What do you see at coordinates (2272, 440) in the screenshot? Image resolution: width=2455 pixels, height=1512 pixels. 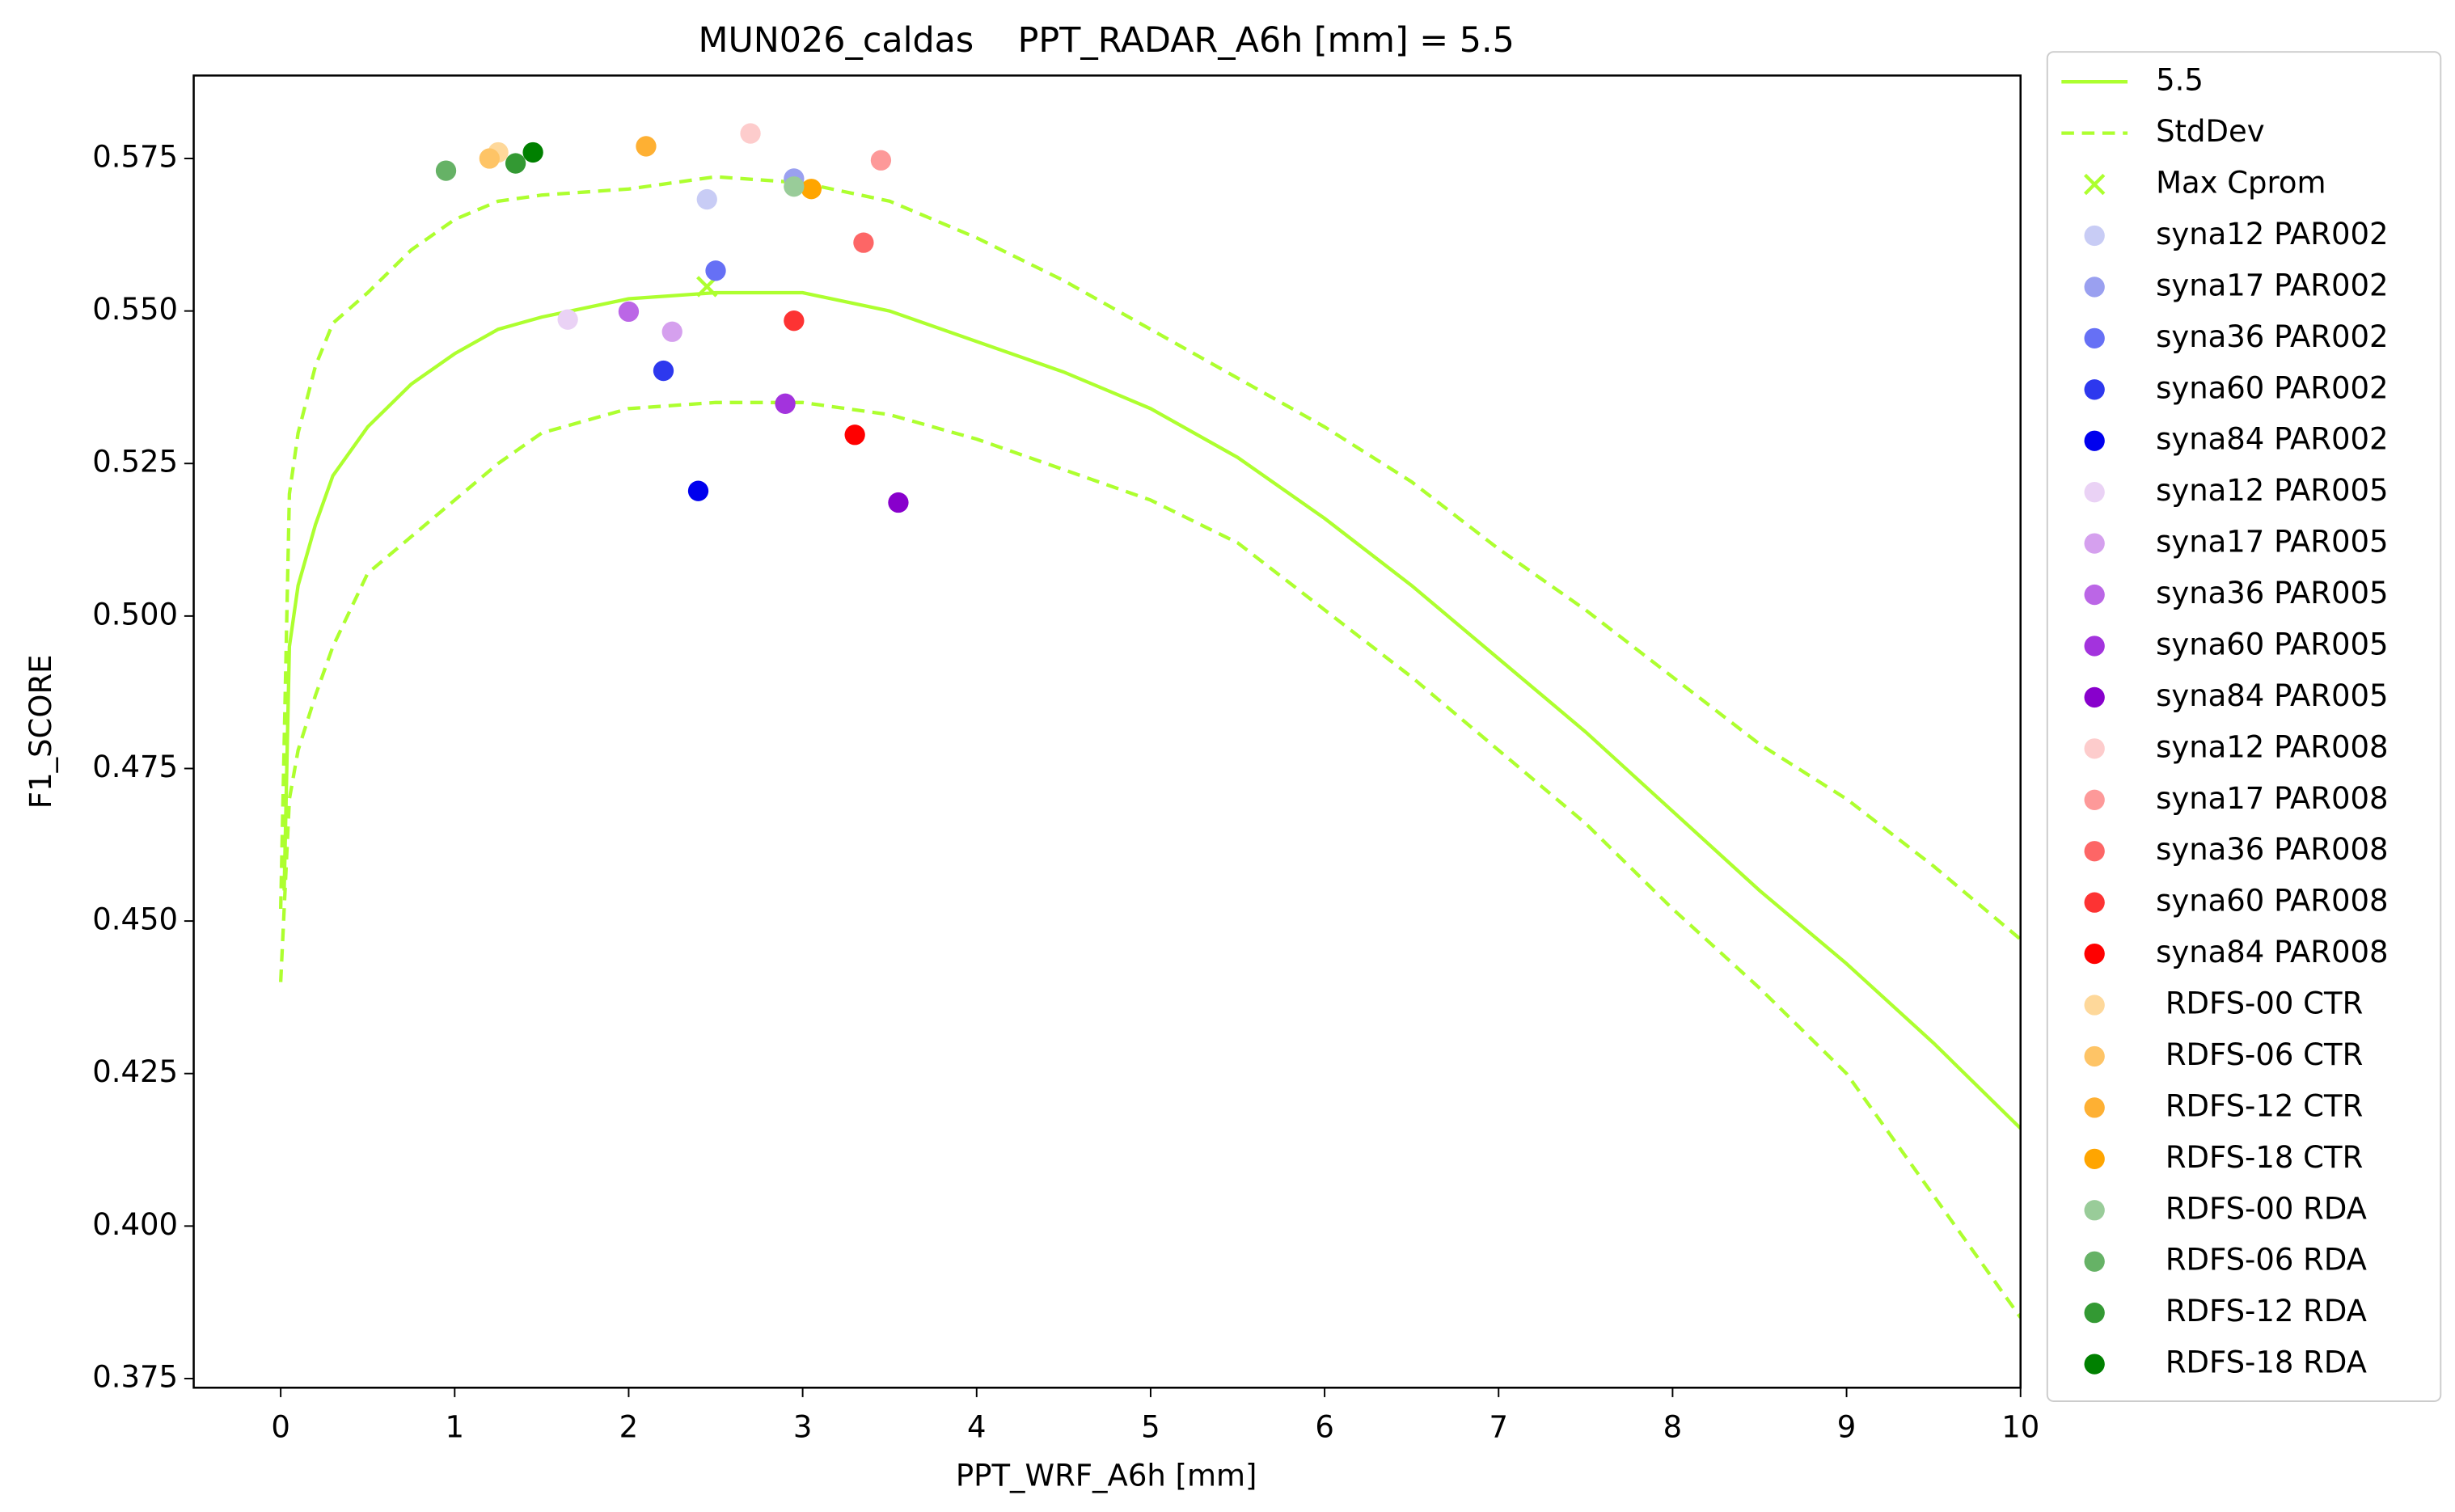 I see `legend-label: syna84 PAR002` at bounding box center [2272, 440].